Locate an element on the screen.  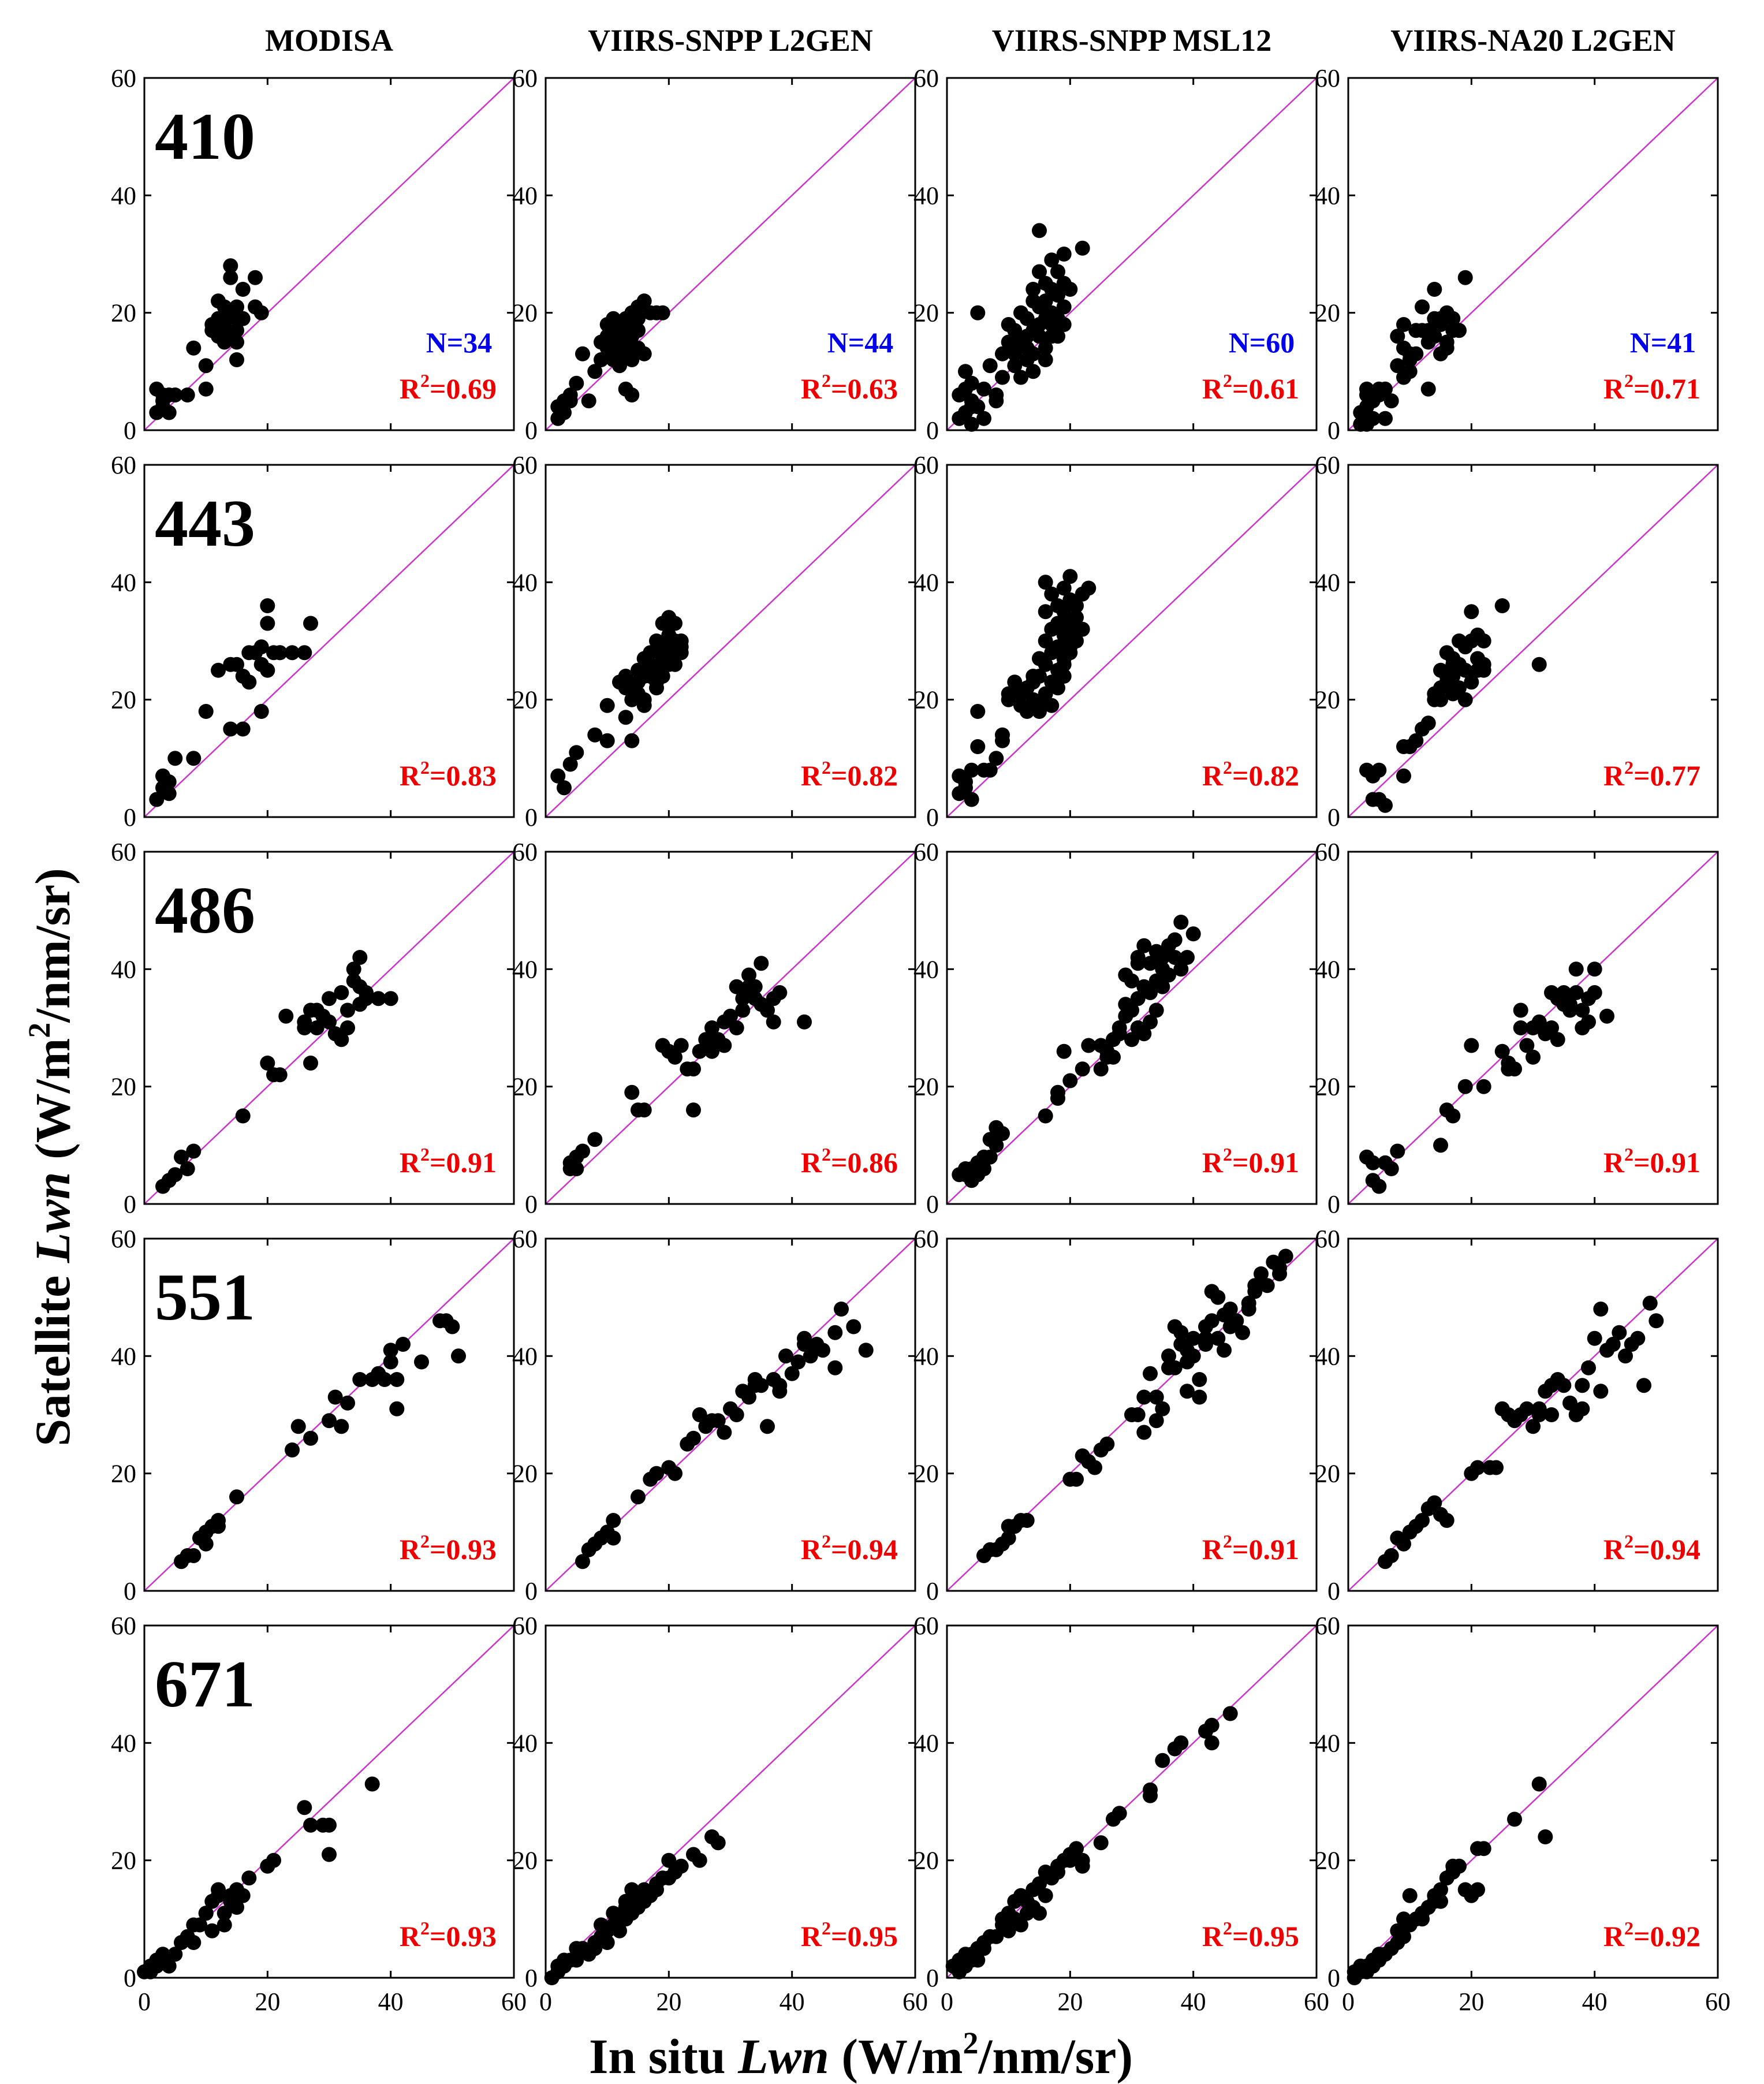
band-label: 671 is located at coordinates (205, 1684).